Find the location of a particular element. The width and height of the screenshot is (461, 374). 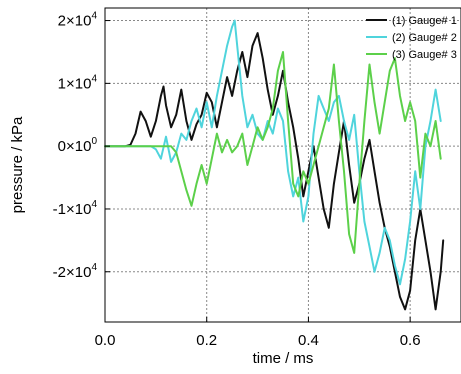

x-tick-label: 0.2 is located at coordinates (206, 340).